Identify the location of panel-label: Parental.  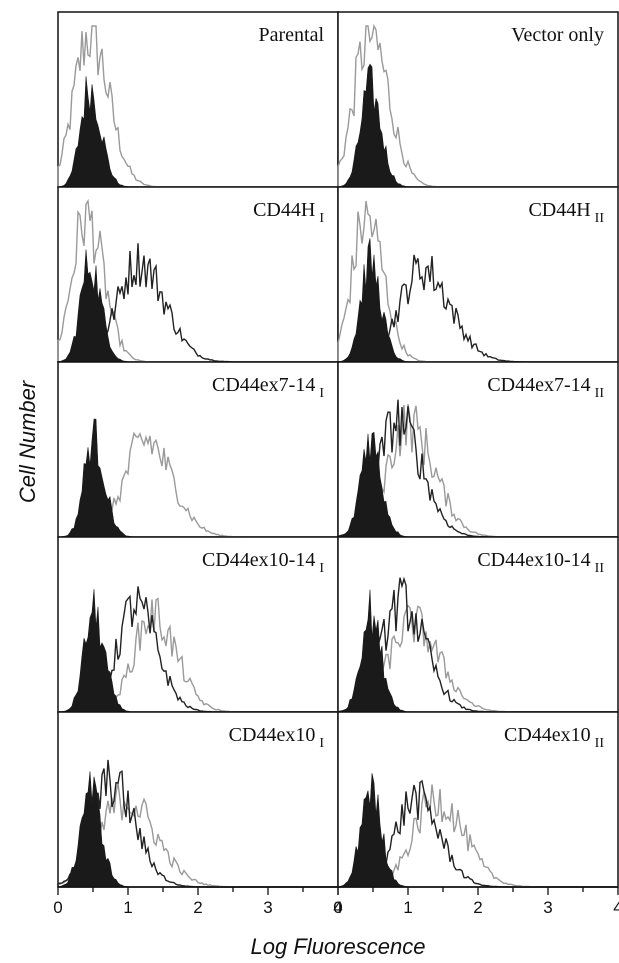
(291, 35).